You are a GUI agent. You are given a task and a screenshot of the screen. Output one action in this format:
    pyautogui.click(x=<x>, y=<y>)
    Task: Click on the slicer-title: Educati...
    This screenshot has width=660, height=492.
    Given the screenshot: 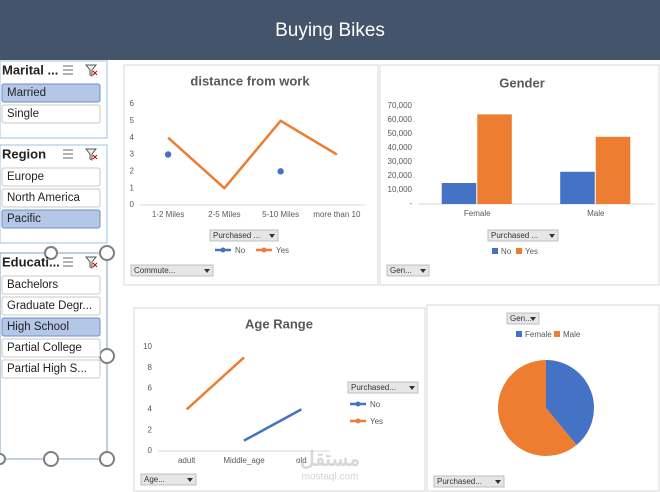 What is the action you would take?
    pyautogui.click(x=31, y=261)
    